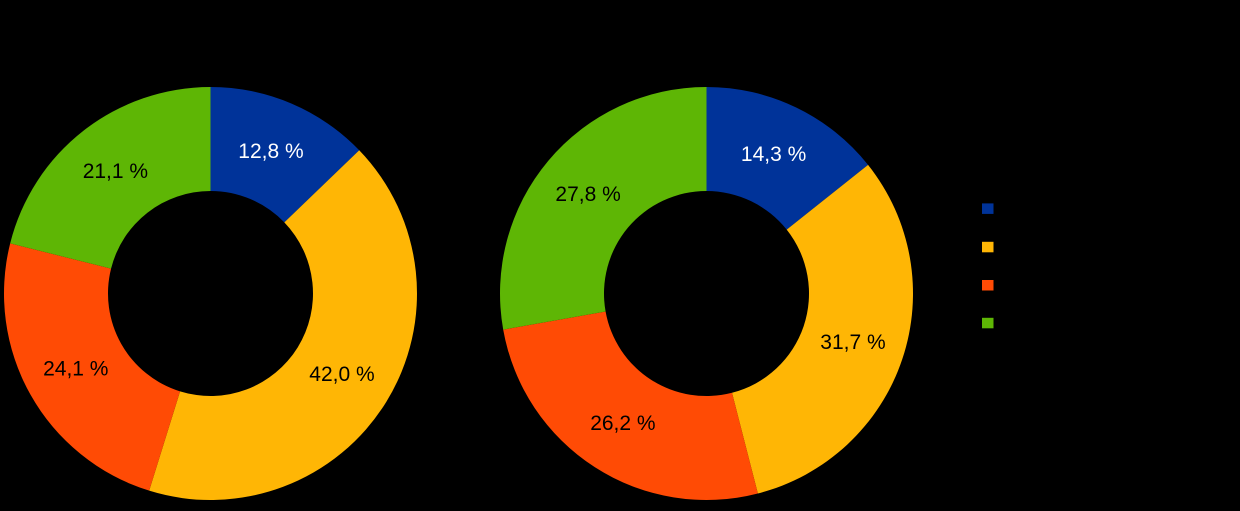 The height and width of the screenshot is (511, 1240). Describe the element at coordinates (75, 369) in the screenshot. I see `svg-text: 24,1 %` at that location.